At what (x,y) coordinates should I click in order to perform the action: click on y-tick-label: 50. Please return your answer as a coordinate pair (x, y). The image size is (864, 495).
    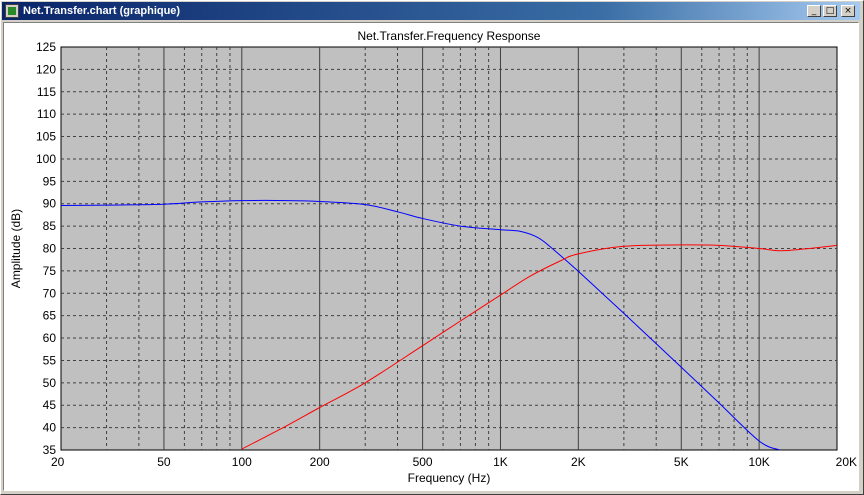
    Looking at the image, I should click on (50, 383).